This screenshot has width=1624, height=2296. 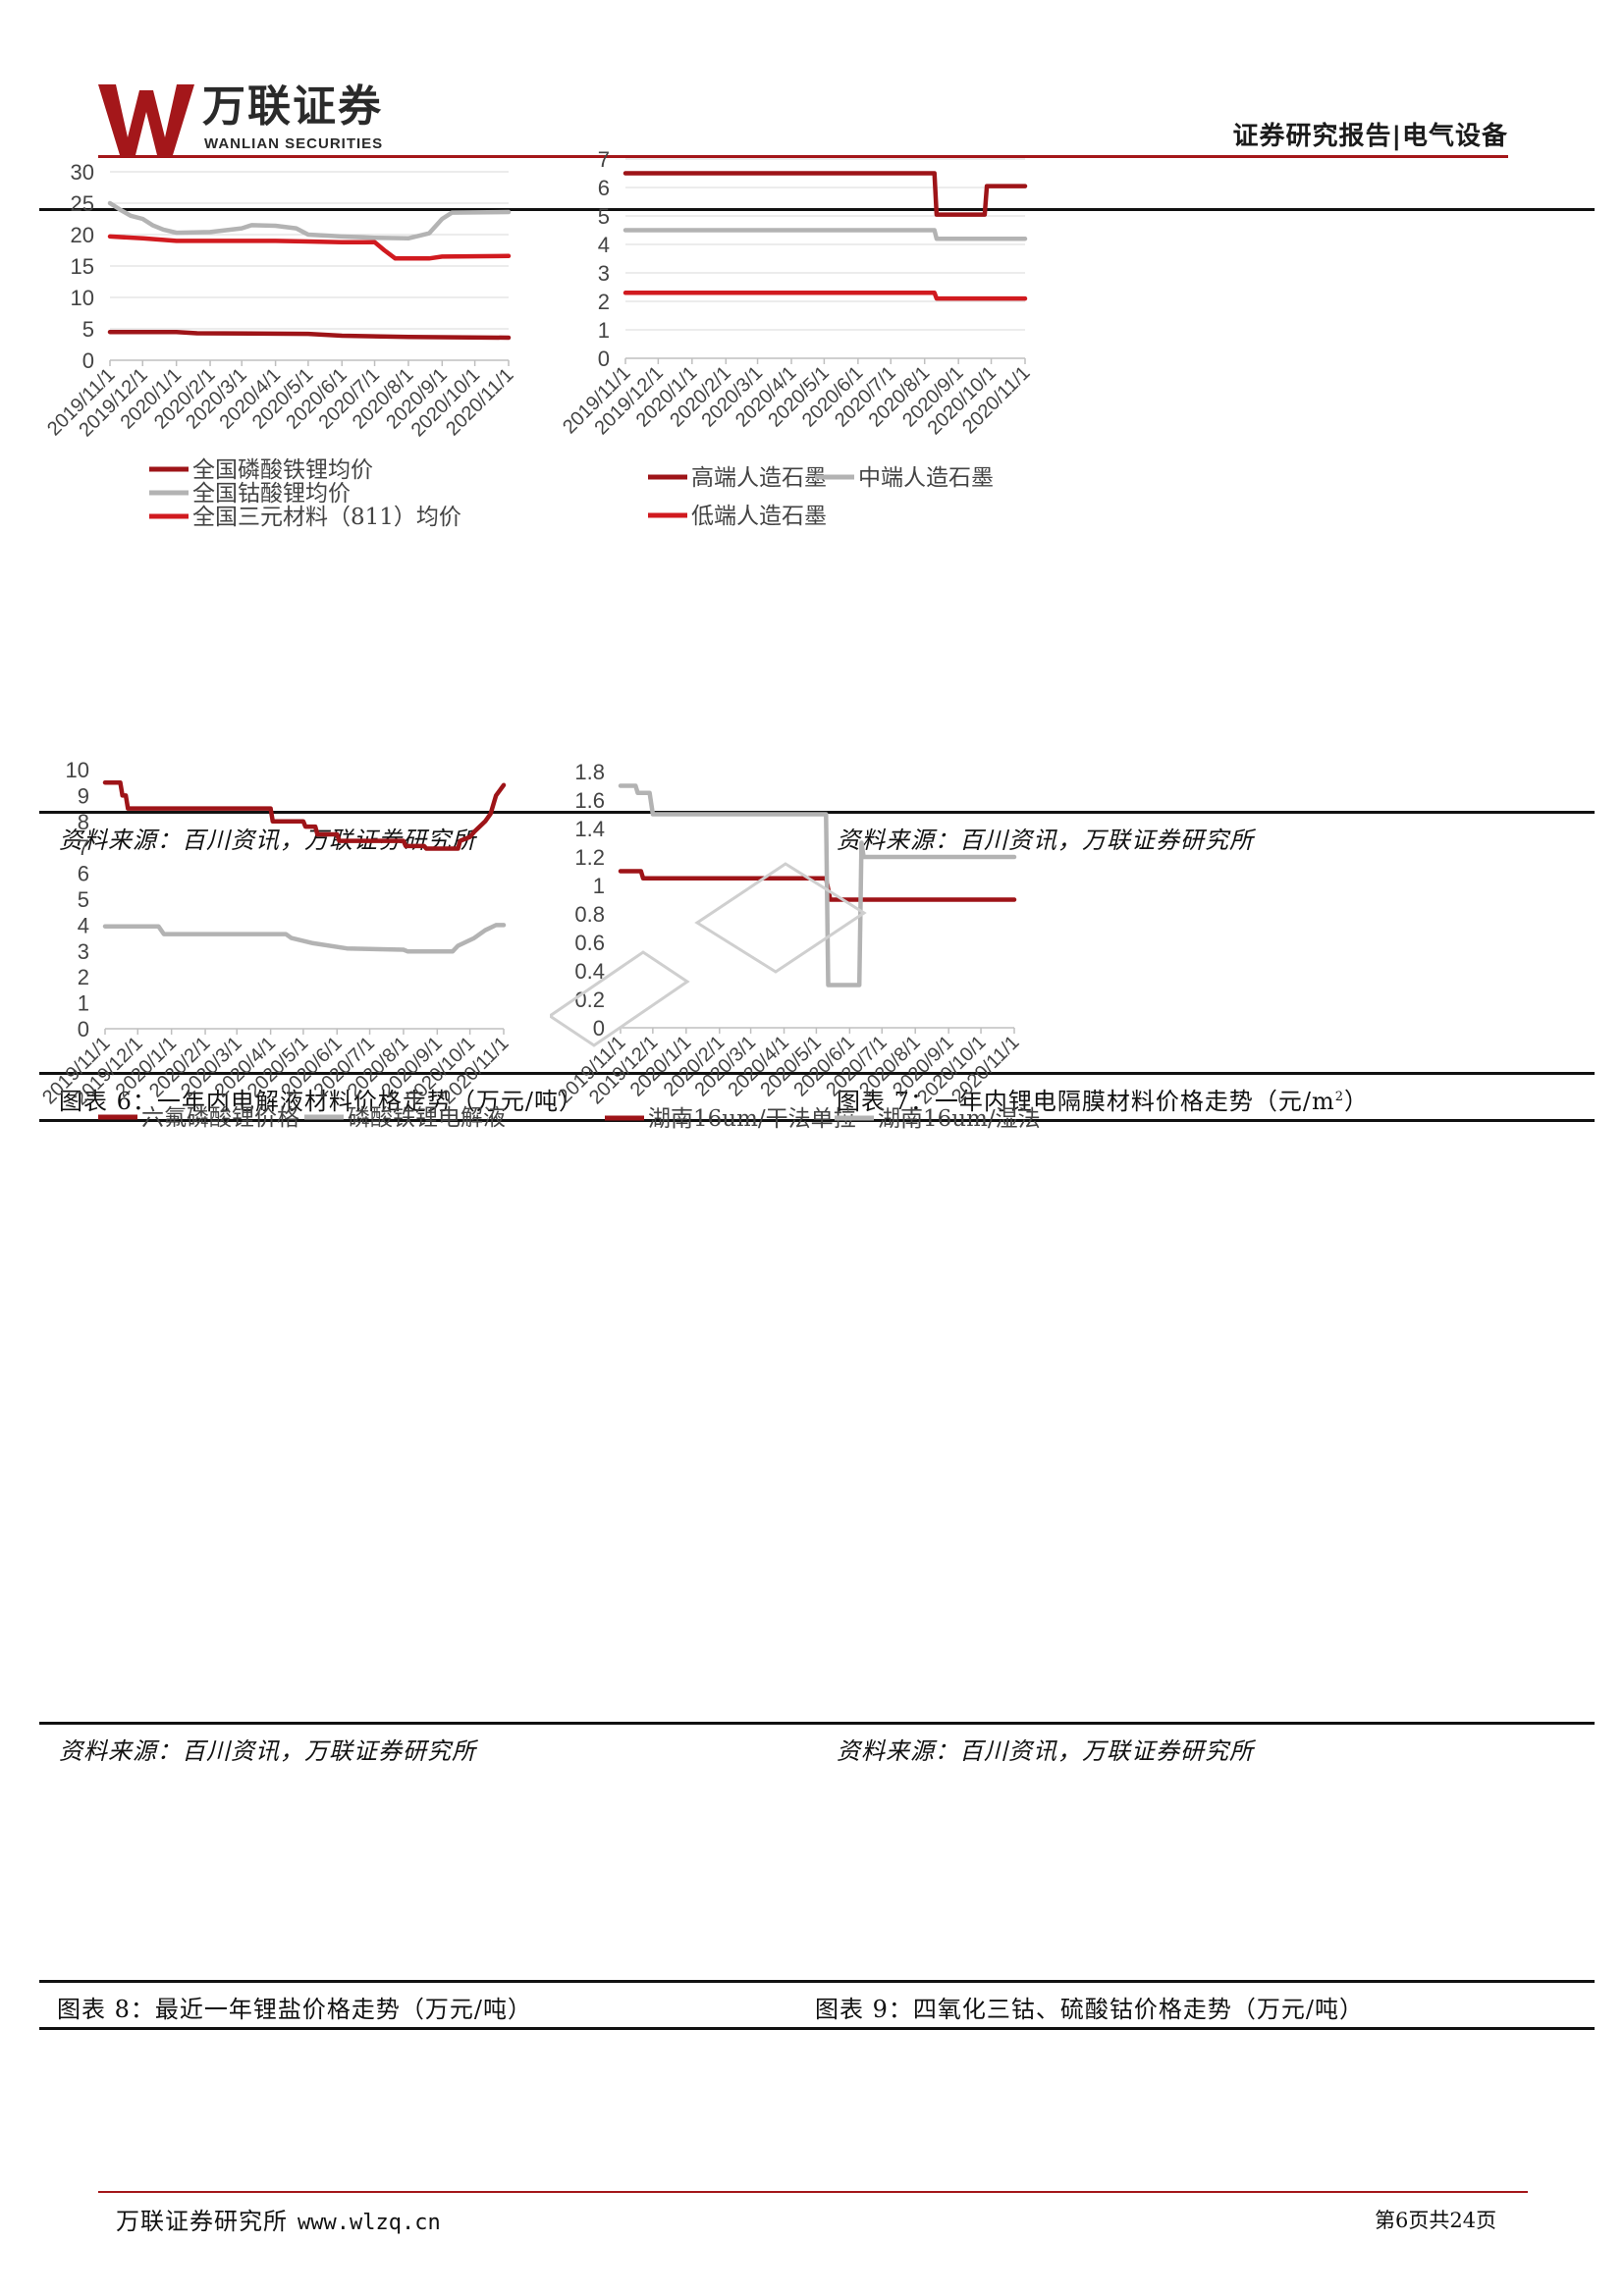 I want to click on figure-caption-7: 图表 7：一年内锂电隔膜材料价格走势（元/m2）, so click(x=1103, y=1099).